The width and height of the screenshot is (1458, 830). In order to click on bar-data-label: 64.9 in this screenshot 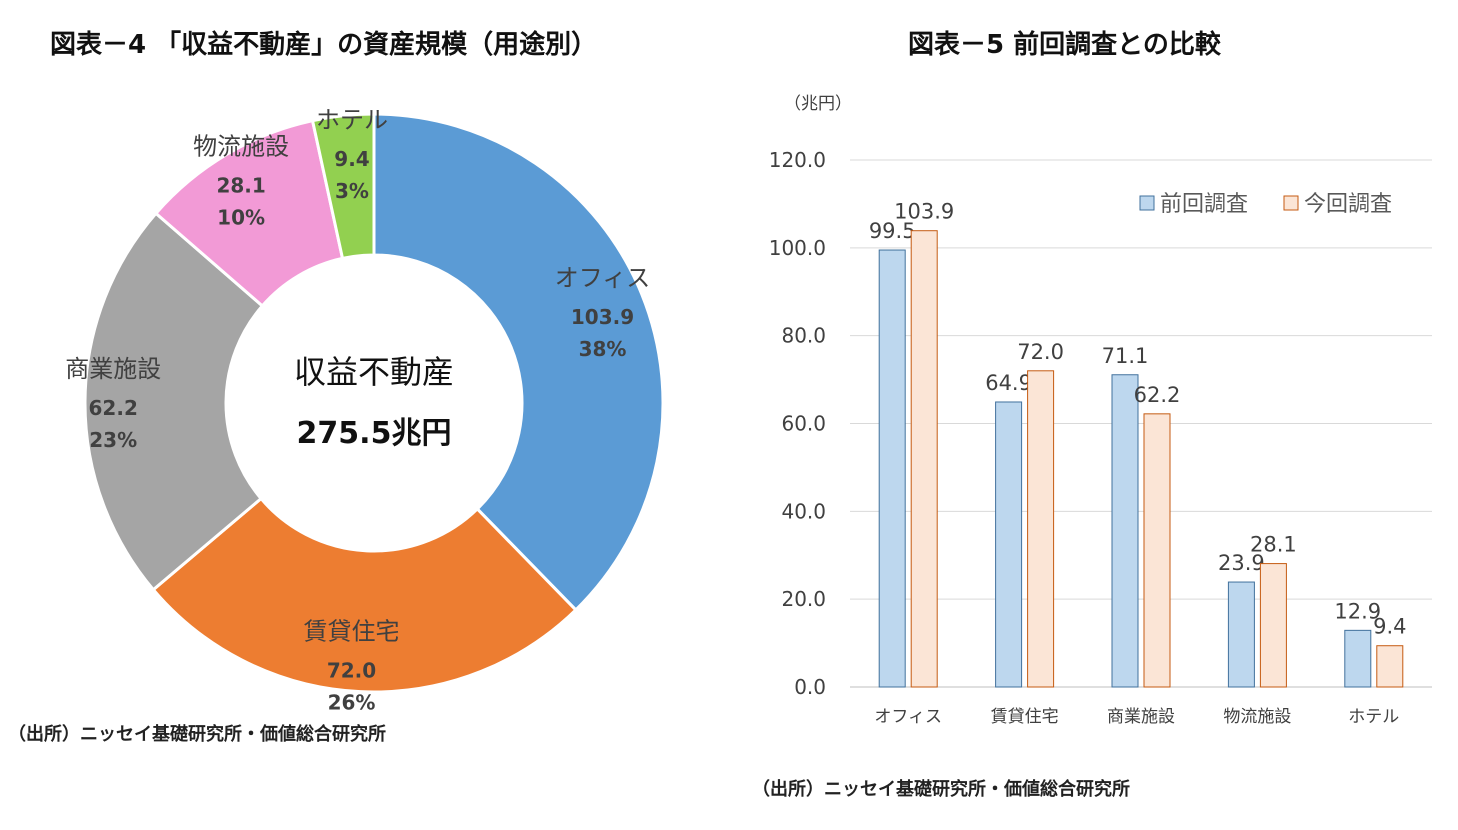, I will do `click(1008, 383)`.